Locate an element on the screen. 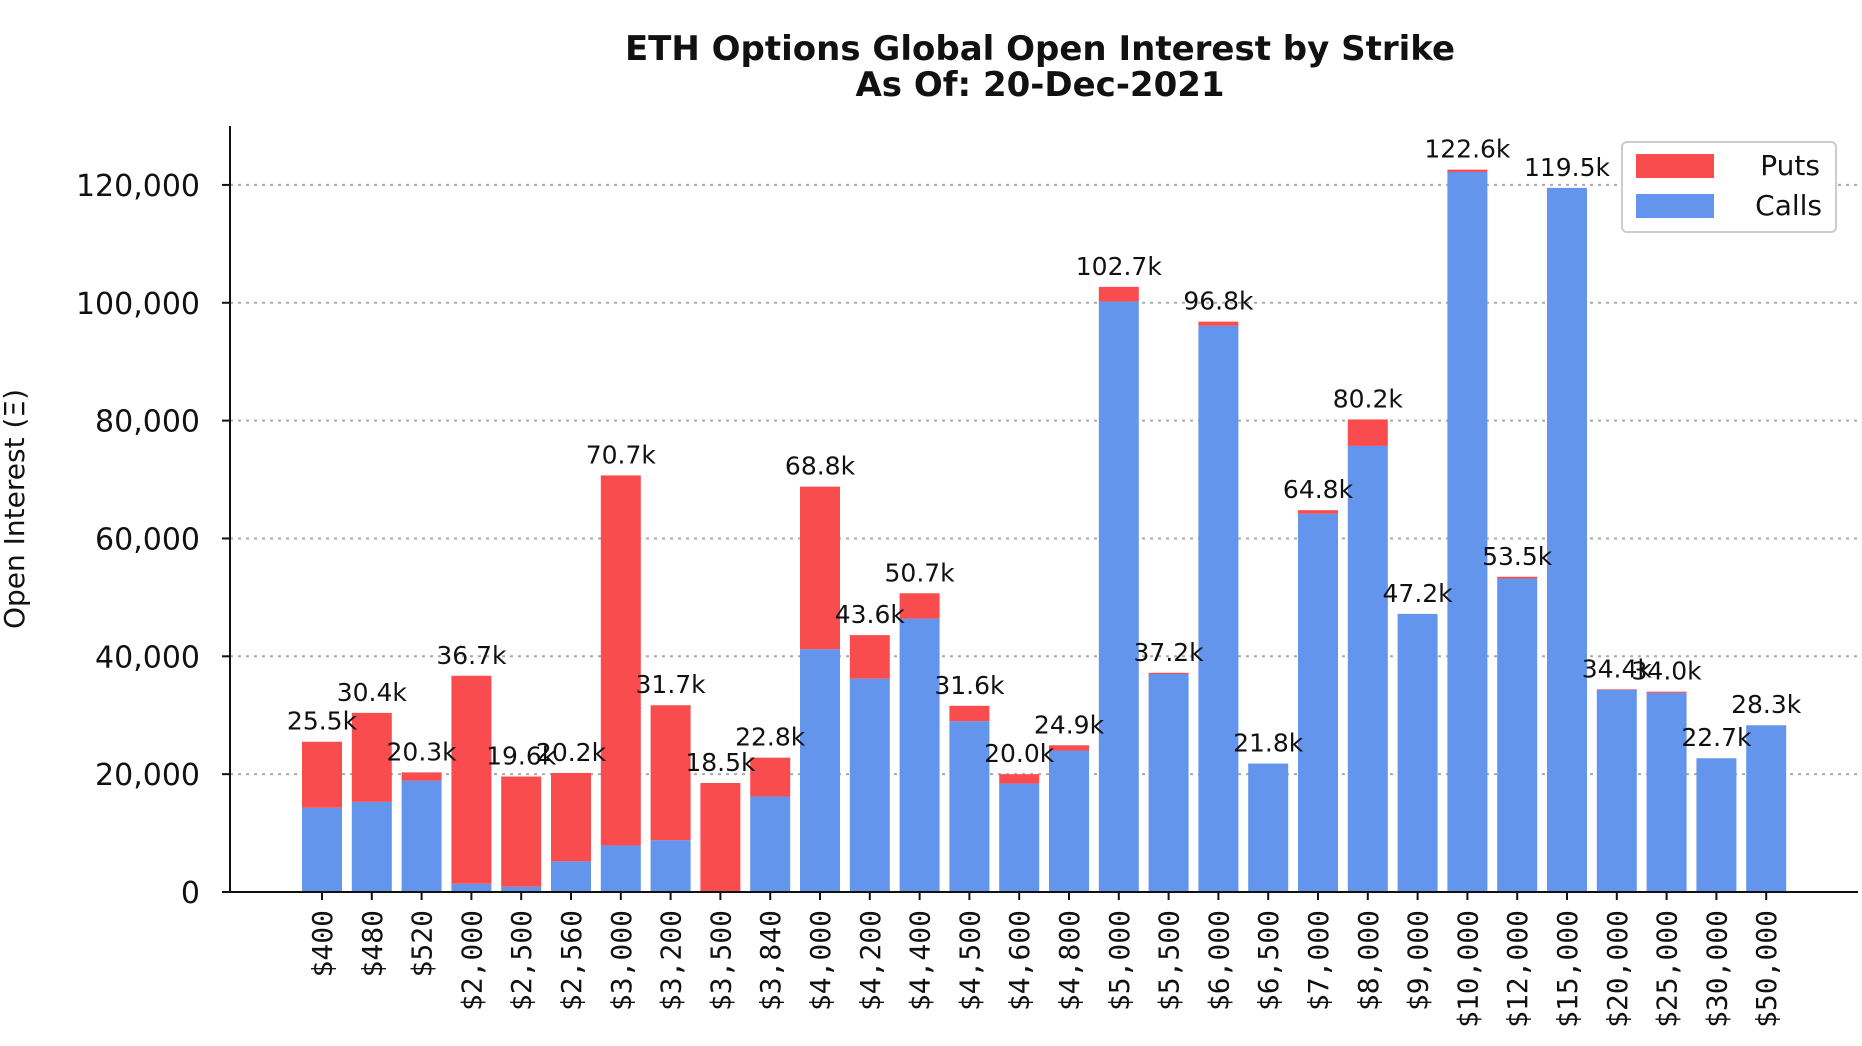  data-label: 20.0k is located at coordinates (1019, 753).